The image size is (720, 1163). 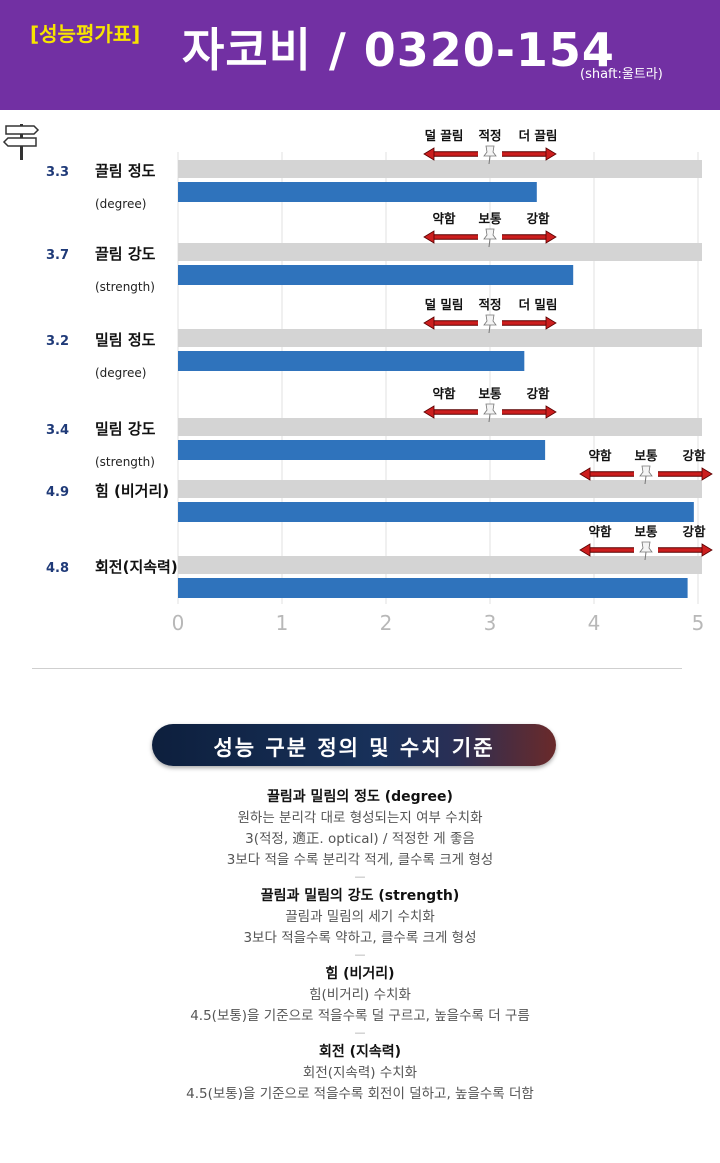 What do you see at coordinates (360, 839) in the screenshot?
I see `def-line: 3(적정, 適正. optical) / 적정한 게 좋음` at bounding box center [360, 839].